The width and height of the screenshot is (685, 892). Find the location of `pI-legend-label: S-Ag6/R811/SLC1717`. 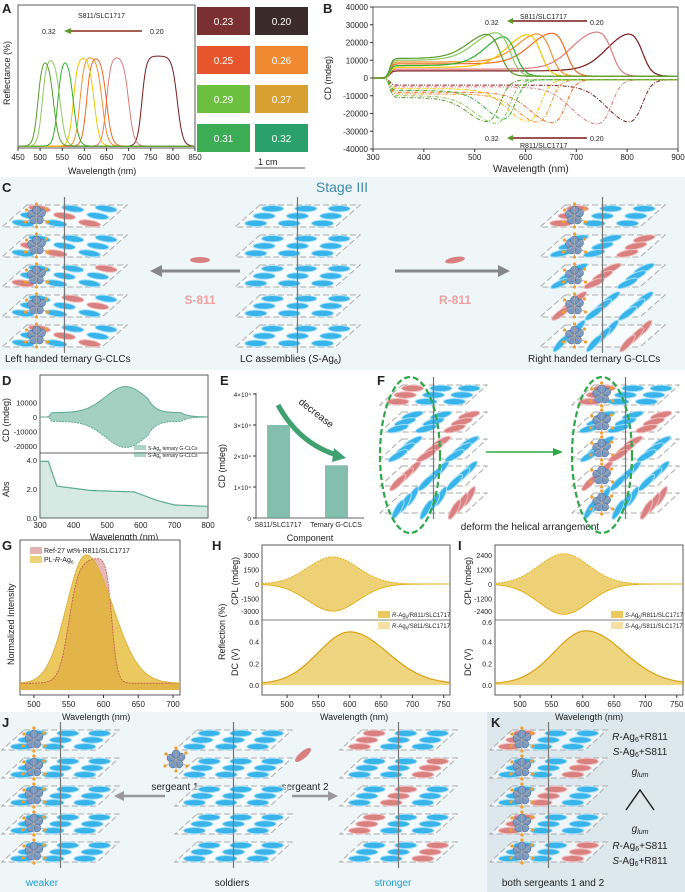

pI-legend-label: S-Ag6/R811/SLC1717 is located at coordinates (654, 616).